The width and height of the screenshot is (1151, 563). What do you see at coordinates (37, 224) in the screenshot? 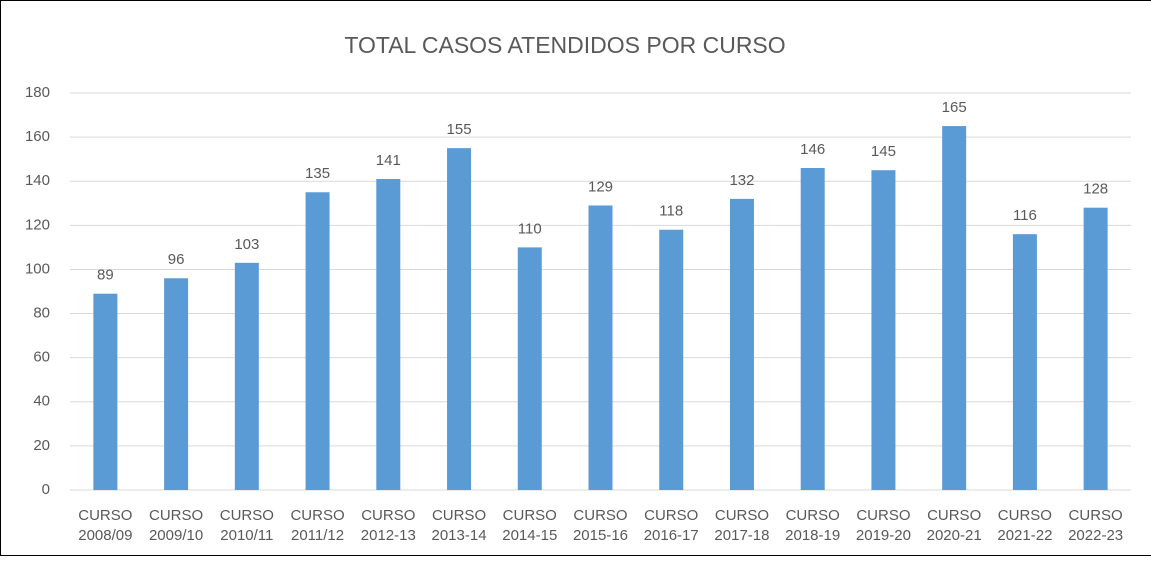
I see `y-tick-label: 120` at bounding box center [37, 224].